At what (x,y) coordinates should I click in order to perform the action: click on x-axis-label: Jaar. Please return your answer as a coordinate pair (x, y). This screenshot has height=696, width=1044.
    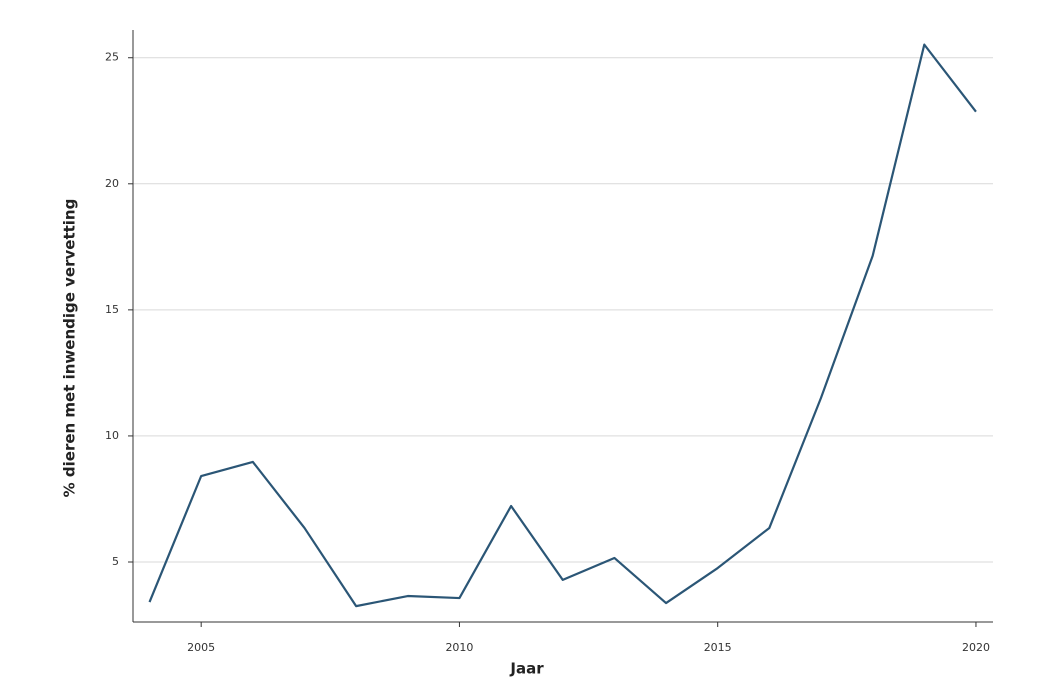
    Looking at the image, I should click on (526, 669).